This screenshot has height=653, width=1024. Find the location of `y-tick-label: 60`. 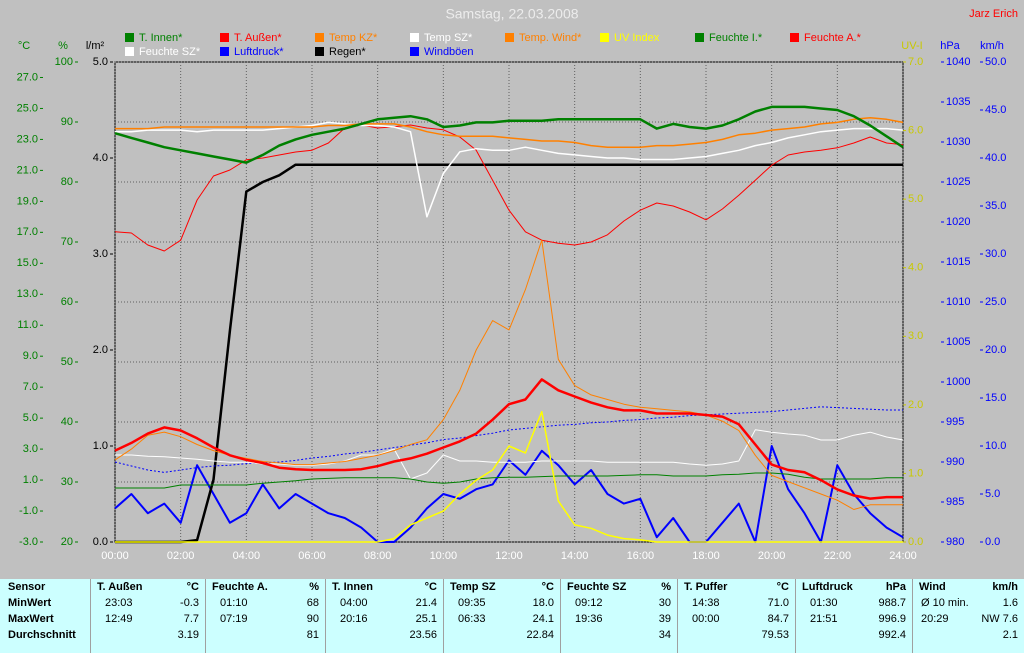

y-tick-label: 60 is located at coordinates (67, 302).